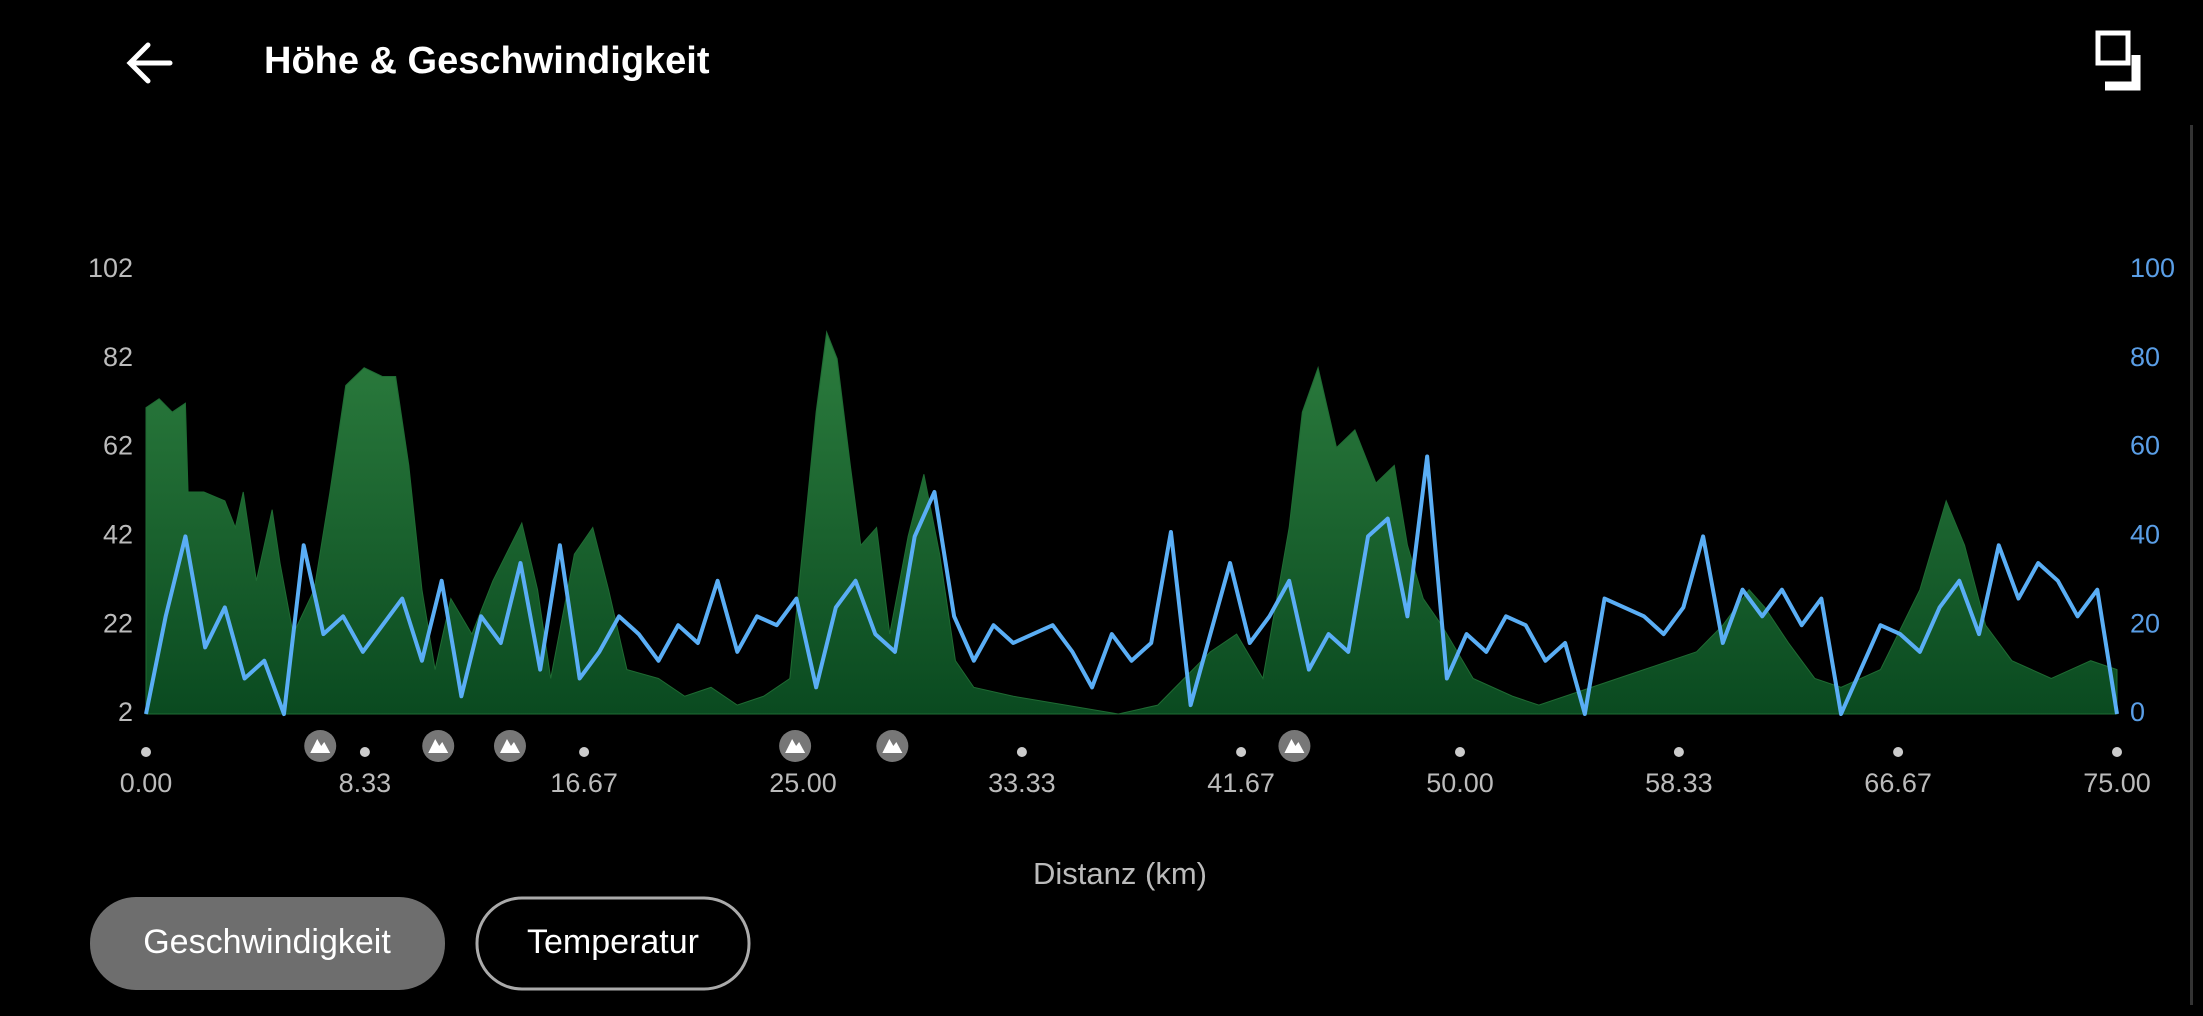 The image size is (2203, 1016). I want to click on x-tick-label: 0.00, so click(146, 783).